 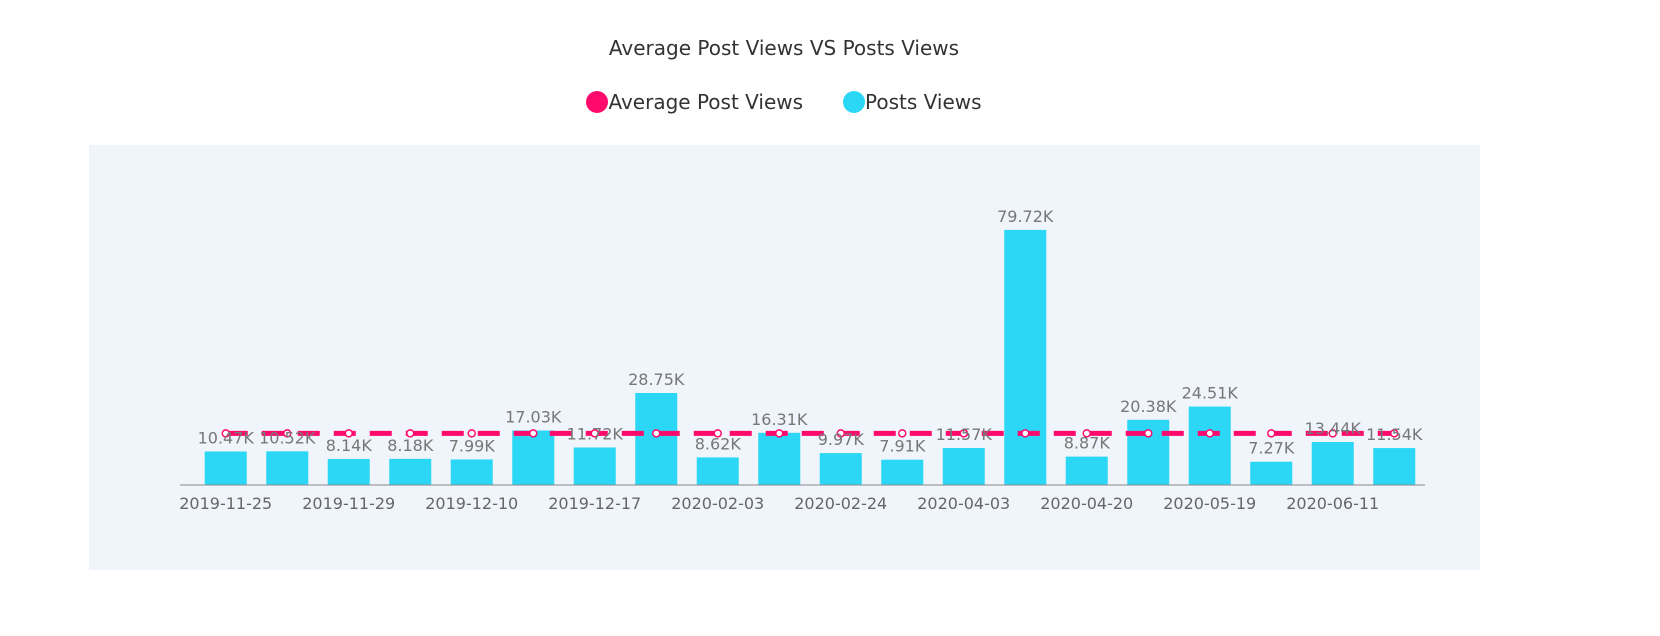 I want to click on legend-label: Average Post Views, so click(x=706, y=102).